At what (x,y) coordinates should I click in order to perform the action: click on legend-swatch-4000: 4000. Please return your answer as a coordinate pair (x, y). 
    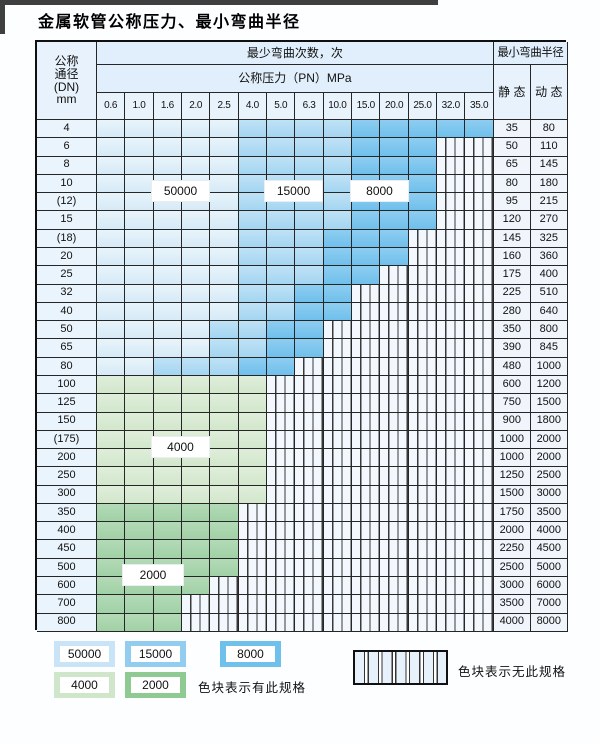
    Looking at the image, I should click on (84, 685).